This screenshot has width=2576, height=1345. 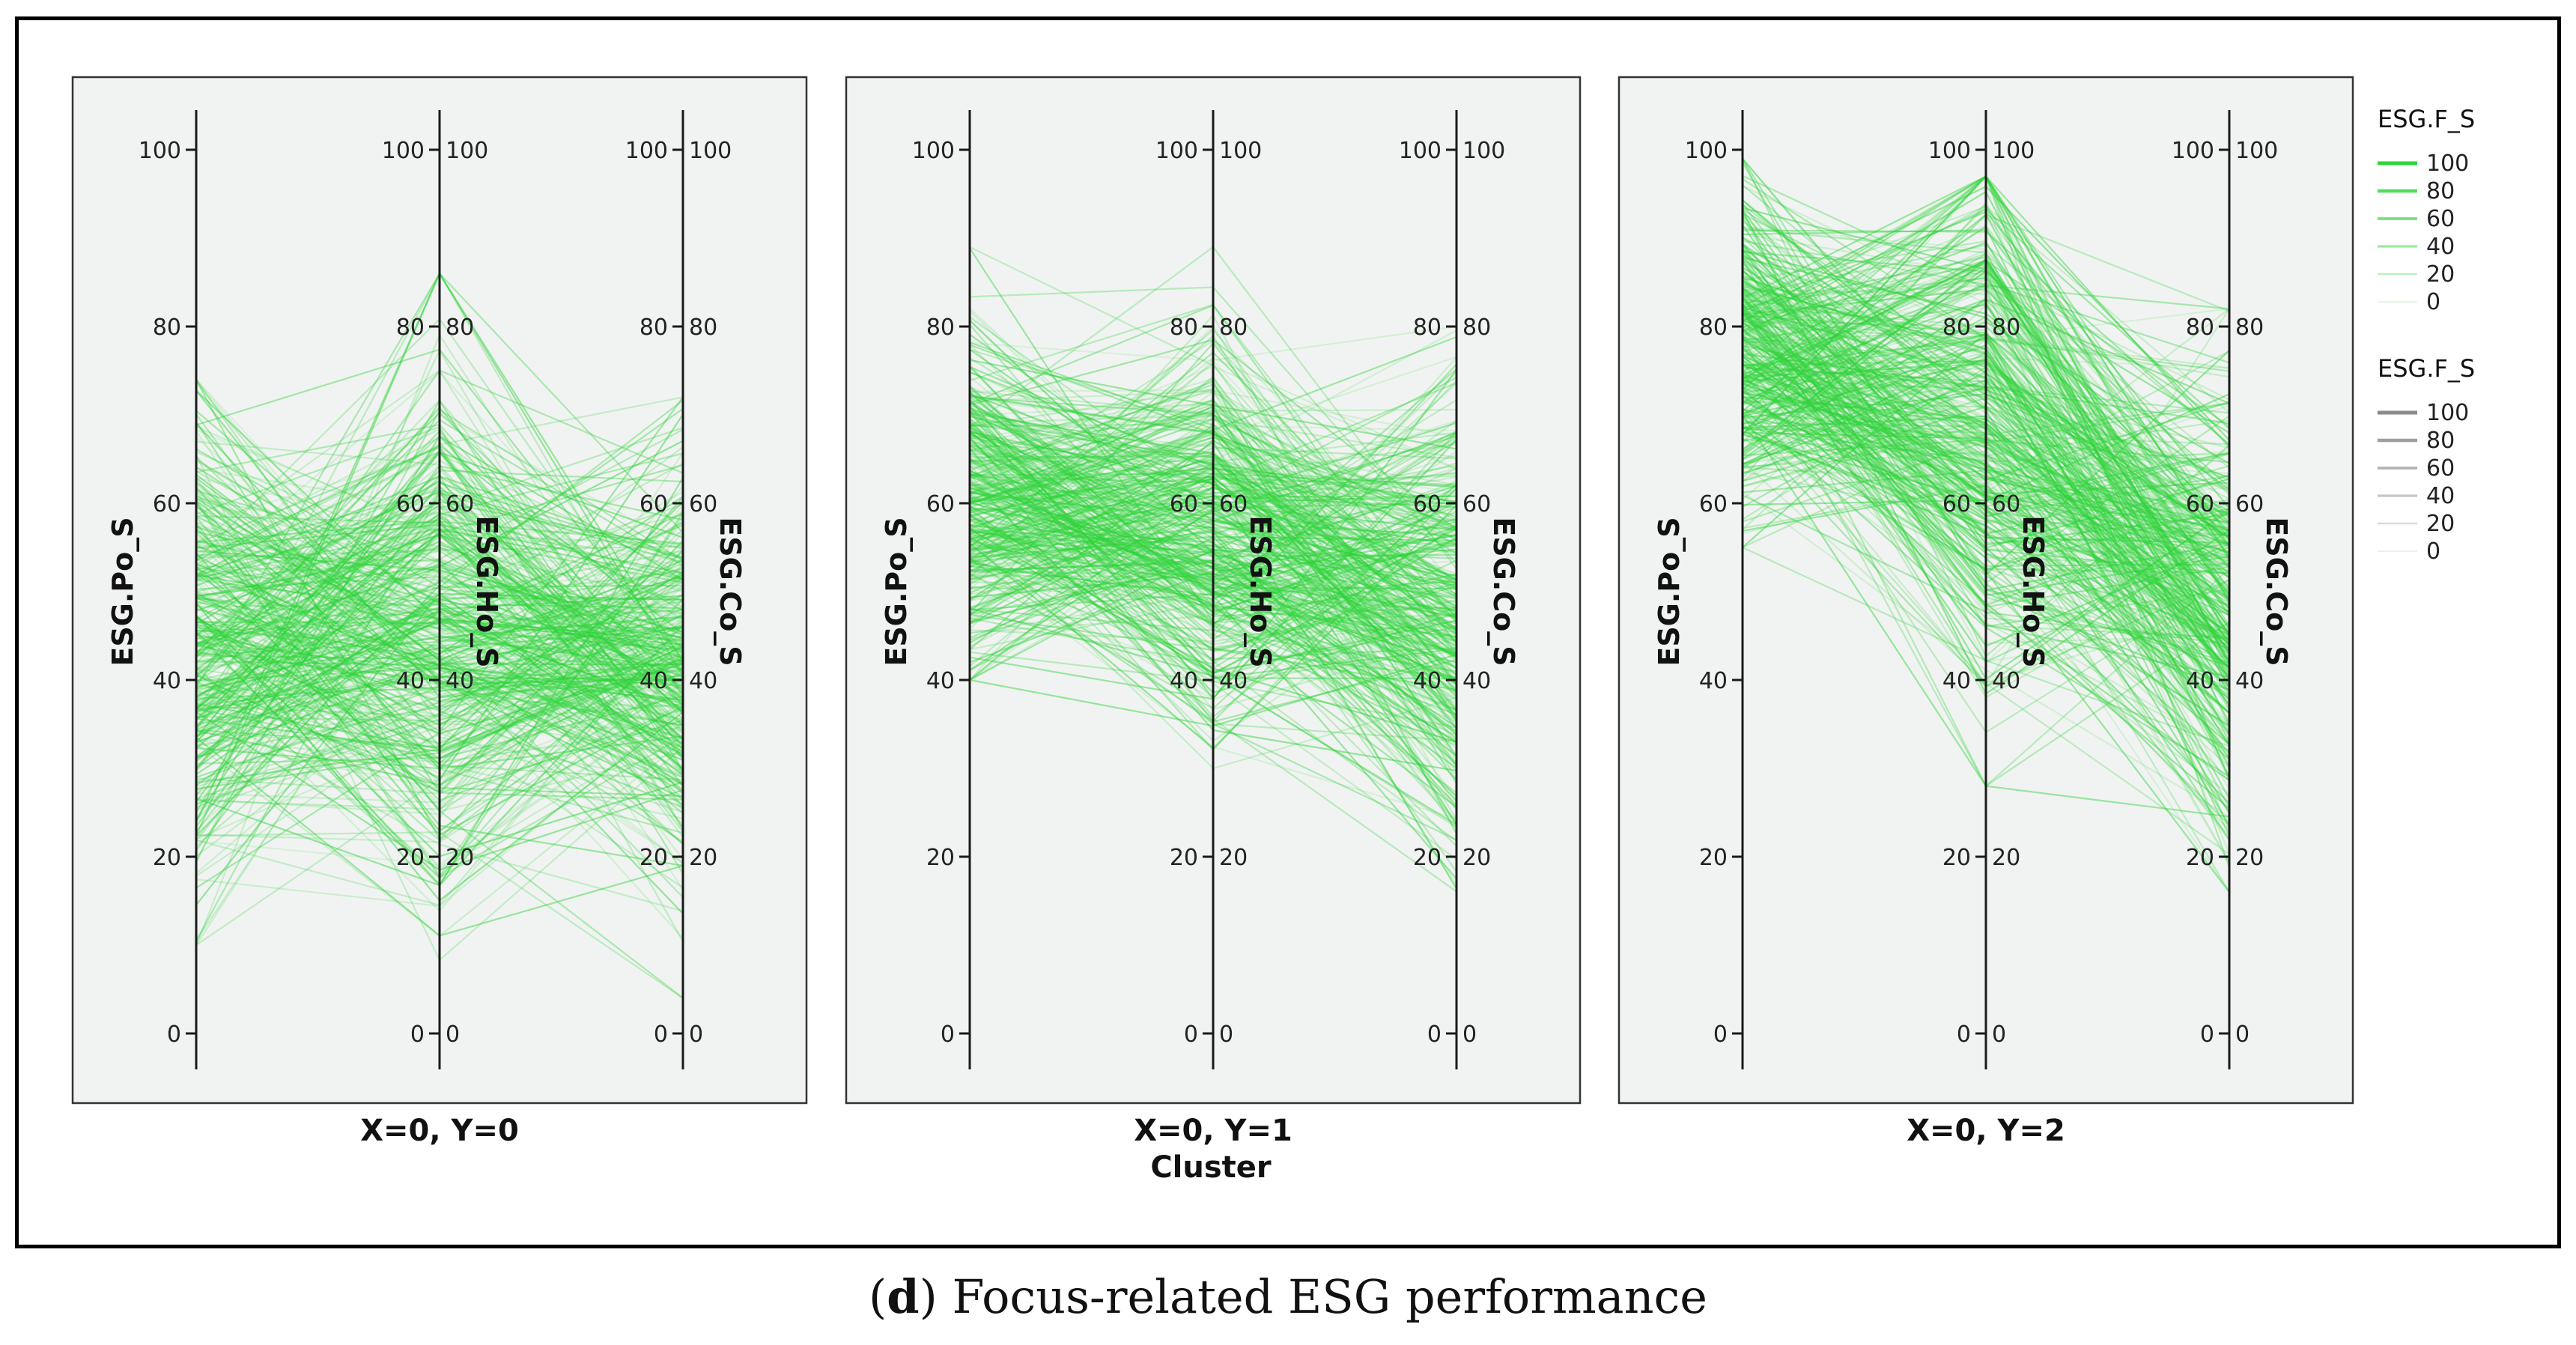 What do you see at coordinates (152, 589) in the screenshot?
I see `axis-ESG.Po_S: 0 20 40 60 80 100 ESG.Po_S` at bounding box center [152, 589].